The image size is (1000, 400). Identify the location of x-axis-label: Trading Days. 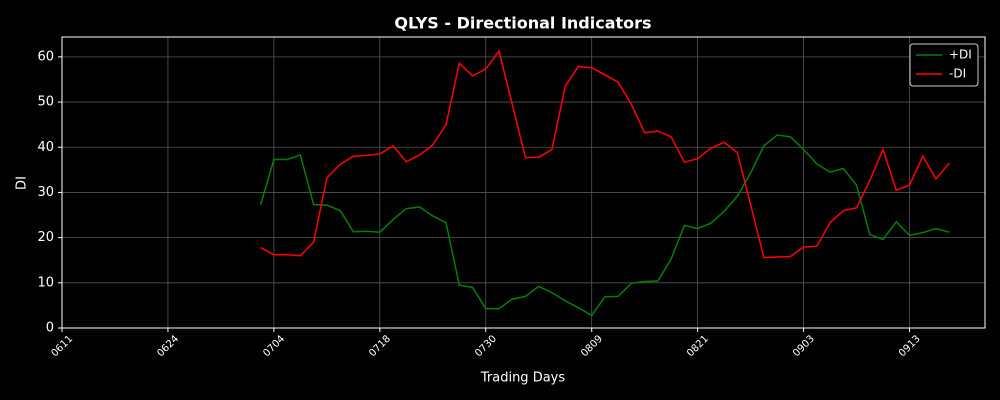
(522, 378).